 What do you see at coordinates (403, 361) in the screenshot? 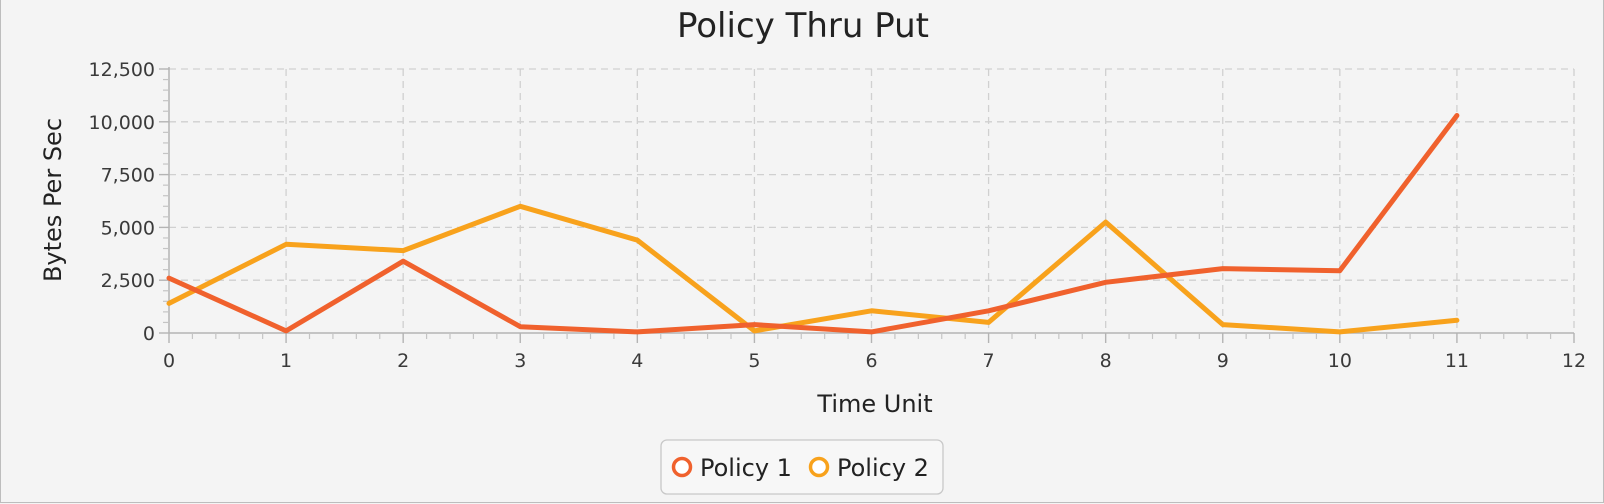
I see `x-tick-label: 2` at bounding box center [403, 361].